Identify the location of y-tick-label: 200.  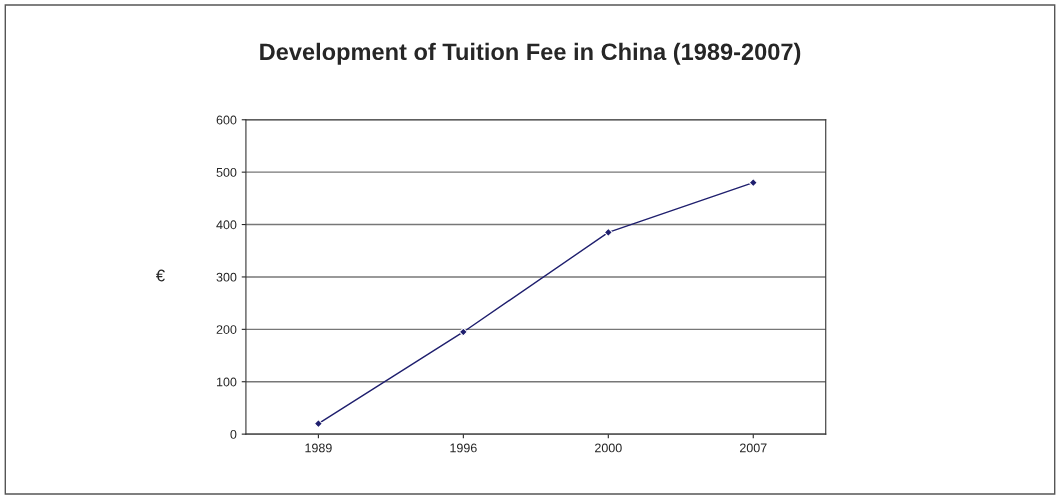
(226, 329).